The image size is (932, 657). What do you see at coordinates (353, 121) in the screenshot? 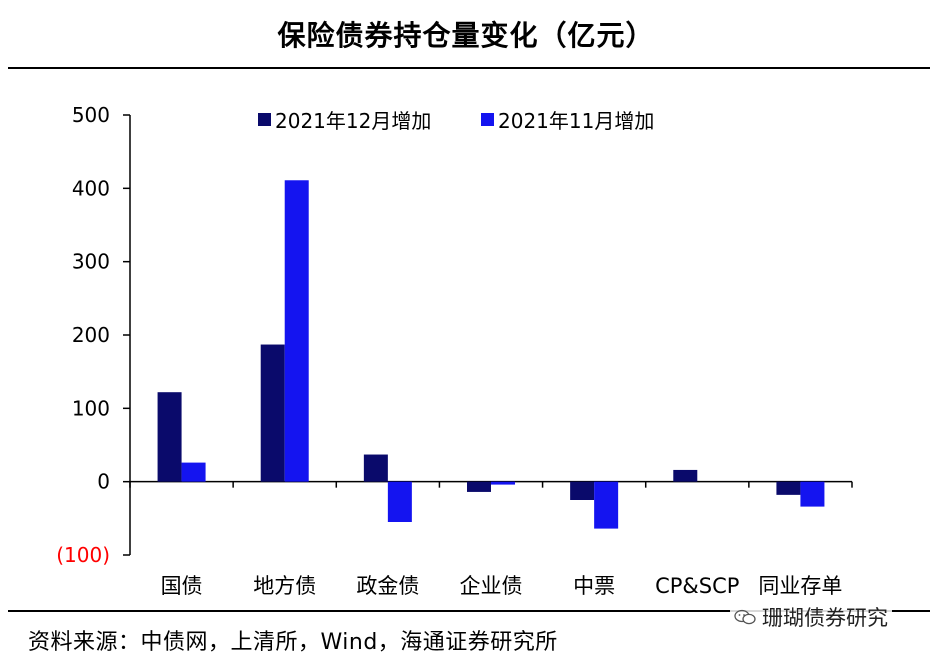
I see `legend-label-0: 2021年12月增加` at bounding box center [353, 121].